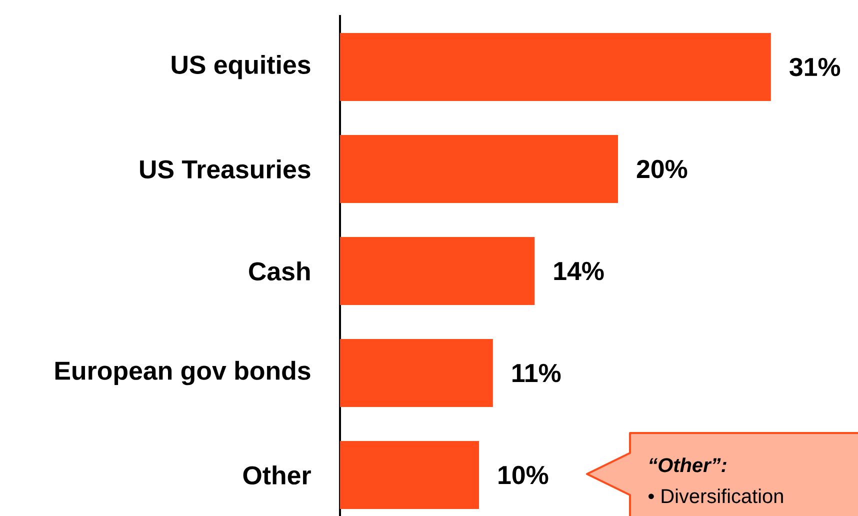  What do you see at coordinates (815, 67) in the screenshot?
I see `data-label: 31%` at bounding box center [815, 67].